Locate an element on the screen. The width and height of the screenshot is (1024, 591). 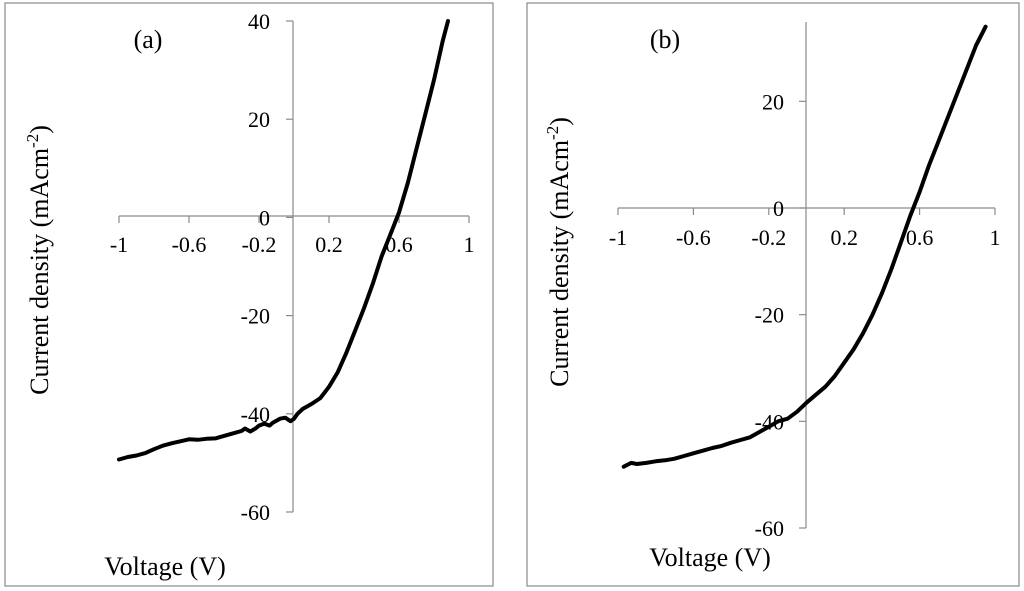
panel-b-x-tick-label: -0.2 is located at coordinates (768, 237).